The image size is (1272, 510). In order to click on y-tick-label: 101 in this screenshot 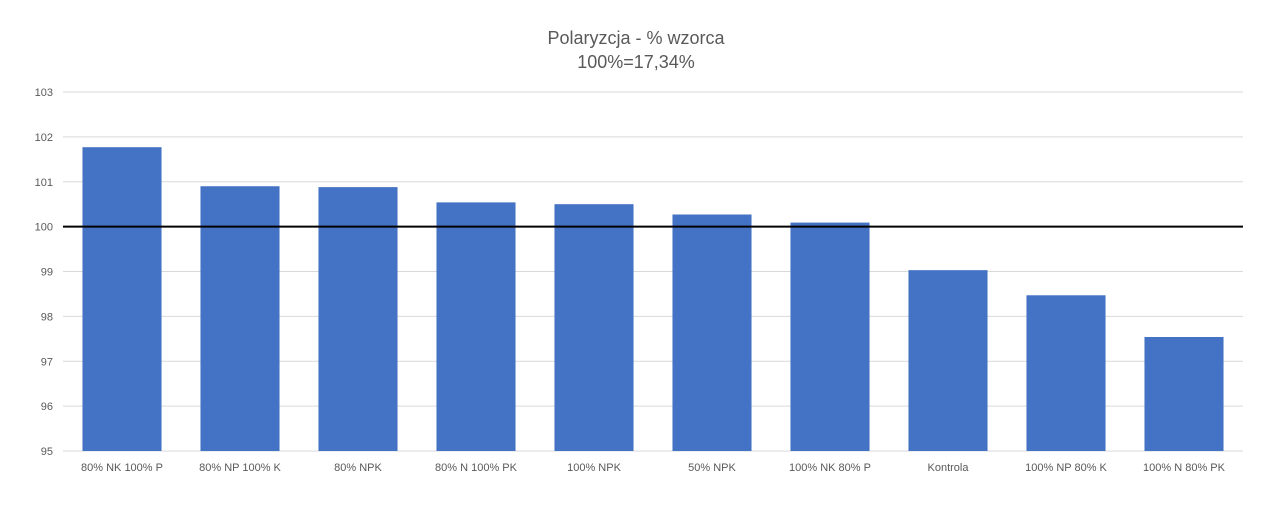, I will do `click(44, 183)`.